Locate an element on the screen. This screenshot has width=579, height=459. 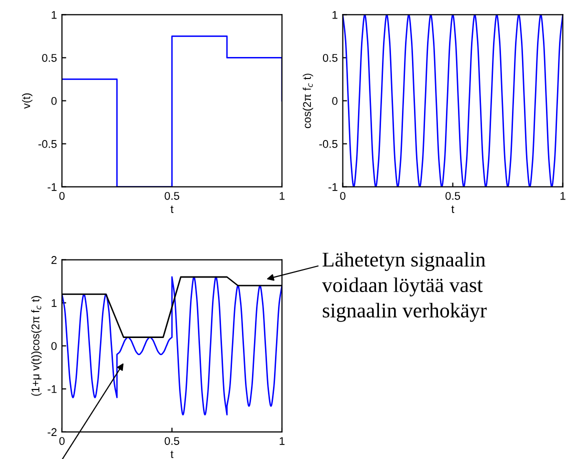
y-axis-title: v(t) is located at coordinates (27, 101).